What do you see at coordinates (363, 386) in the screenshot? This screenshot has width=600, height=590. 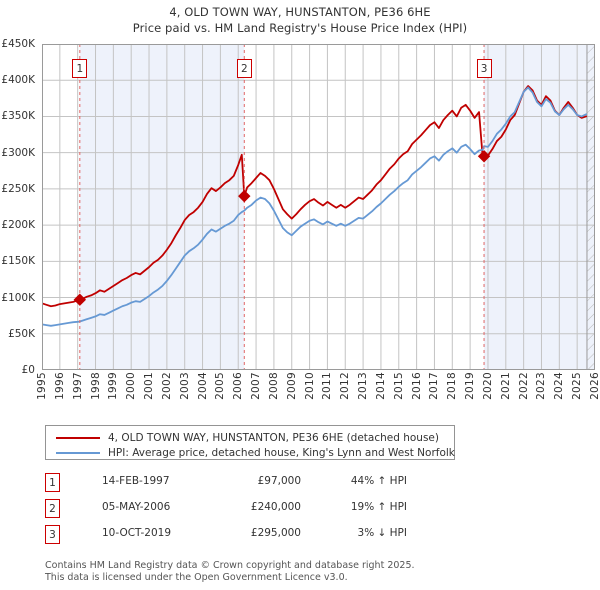 I see `x-tick-label: 2013` at bounding box center [363, 386].